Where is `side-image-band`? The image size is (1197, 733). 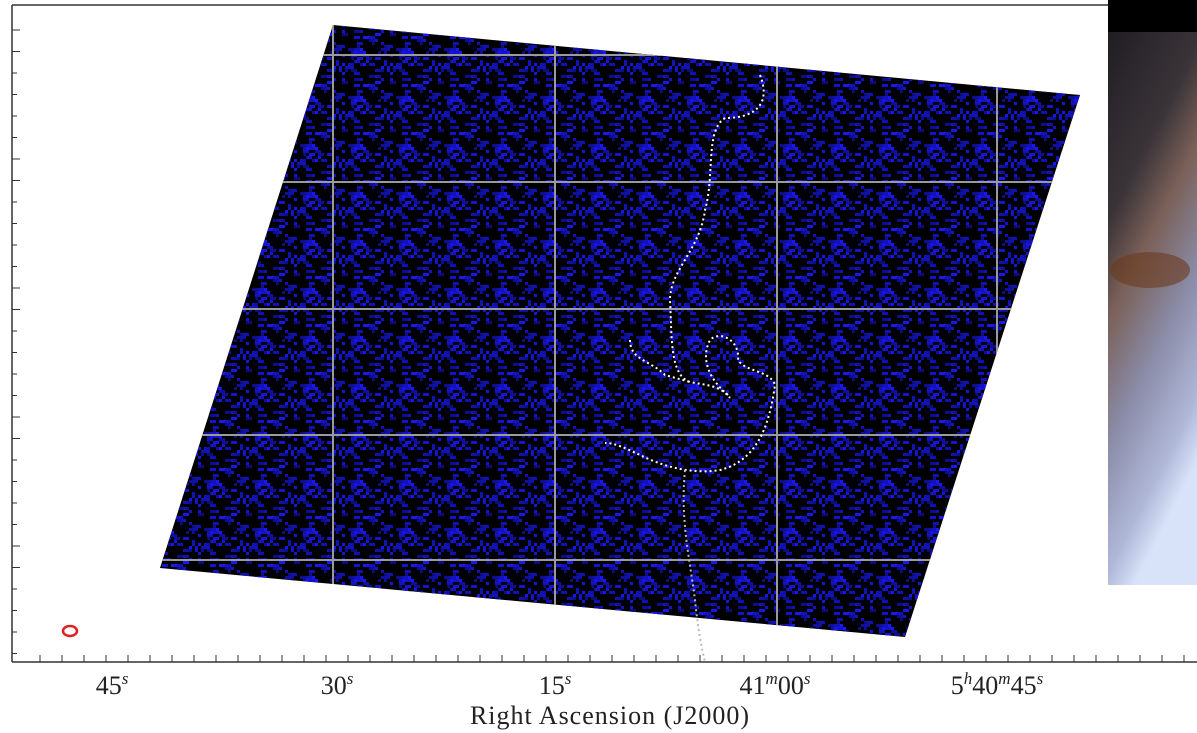
side-image-band is located at coordinates (1152, 16).